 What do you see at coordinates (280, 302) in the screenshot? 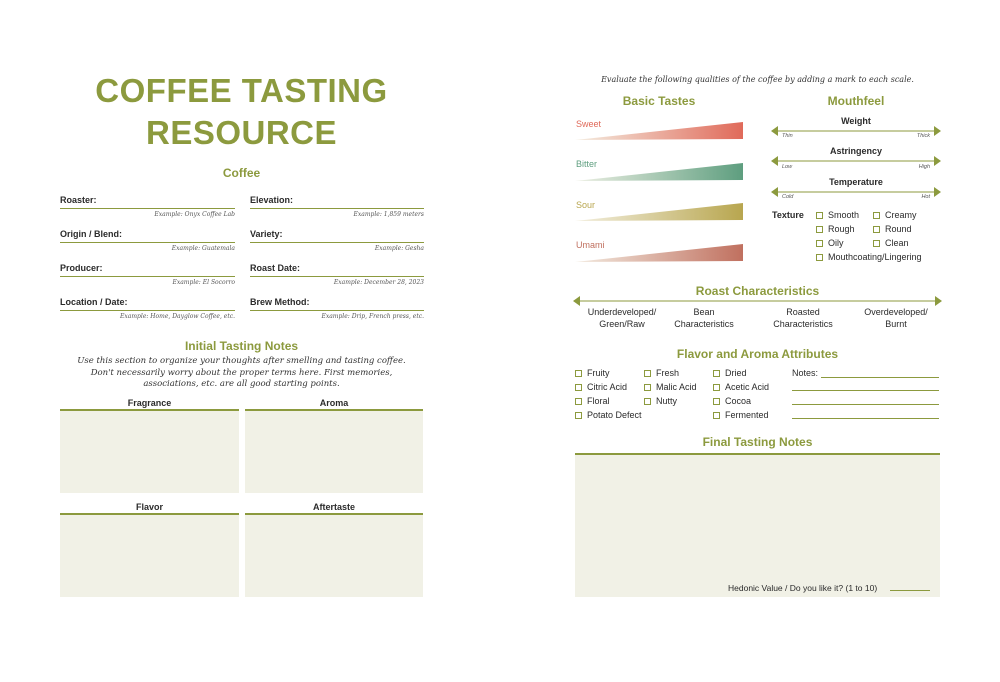
I see `field-label: Brew Method:` at bounding box center [280, 302].